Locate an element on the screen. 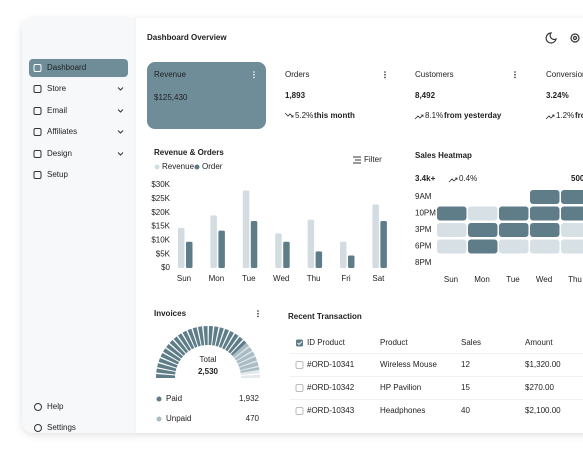 Image resolution: width=583 pixels, height=459 pixels. table-cell: #ORD-10341 is located at coordinates (331, 364).